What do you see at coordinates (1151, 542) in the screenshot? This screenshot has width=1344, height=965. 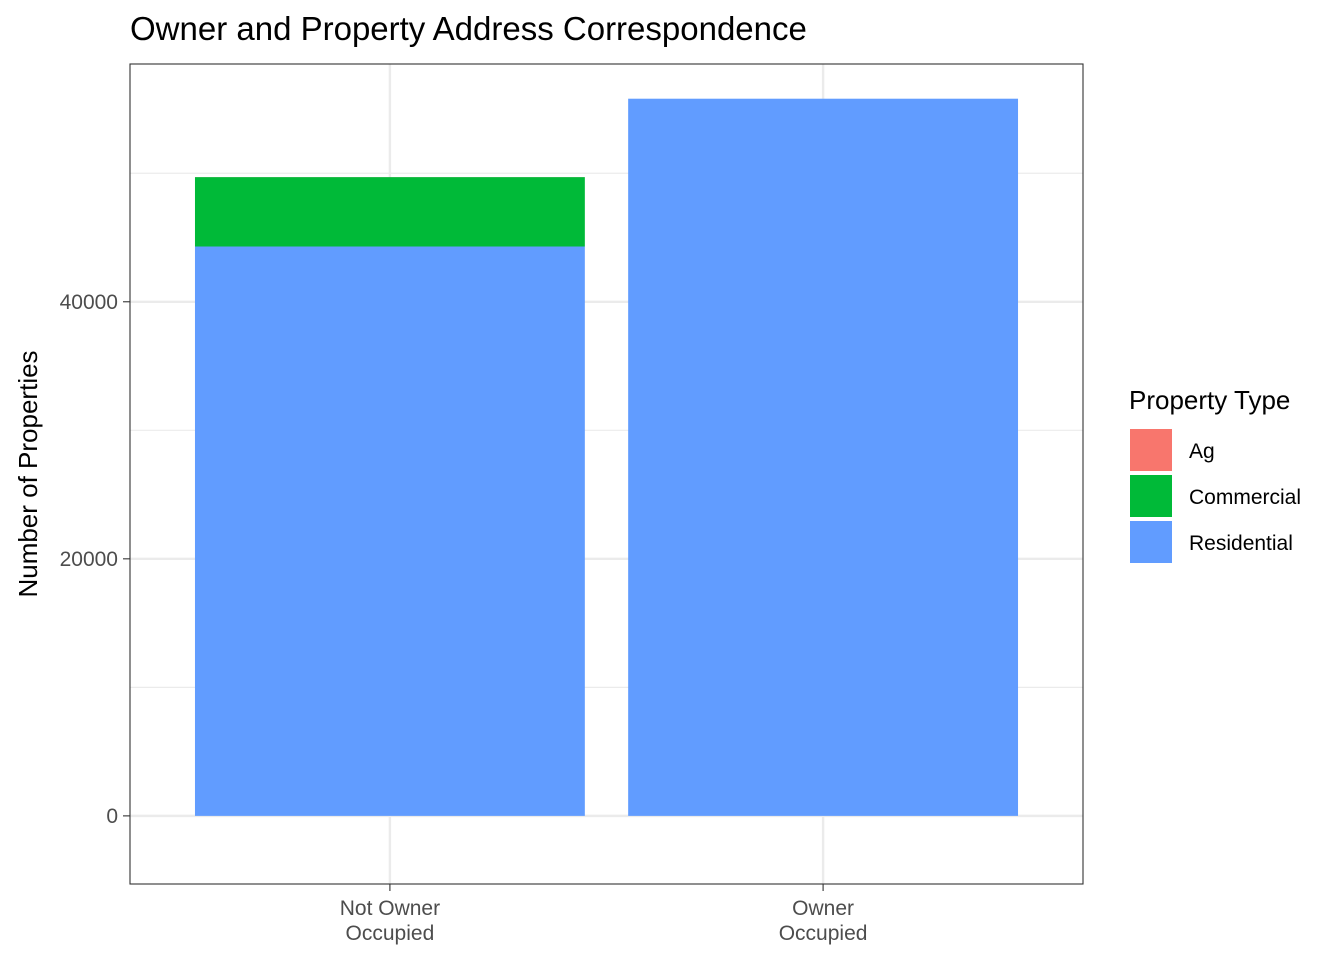 I see `legend-key-residential` at bounding box center [1151, 542].